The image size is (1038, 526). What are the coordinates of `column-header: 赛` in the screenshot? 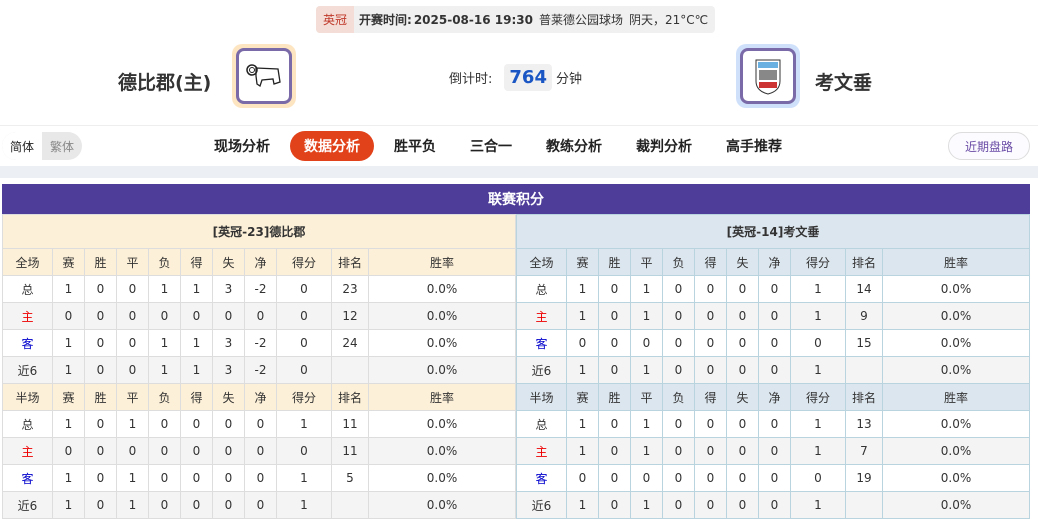 It's located at (582, 262).